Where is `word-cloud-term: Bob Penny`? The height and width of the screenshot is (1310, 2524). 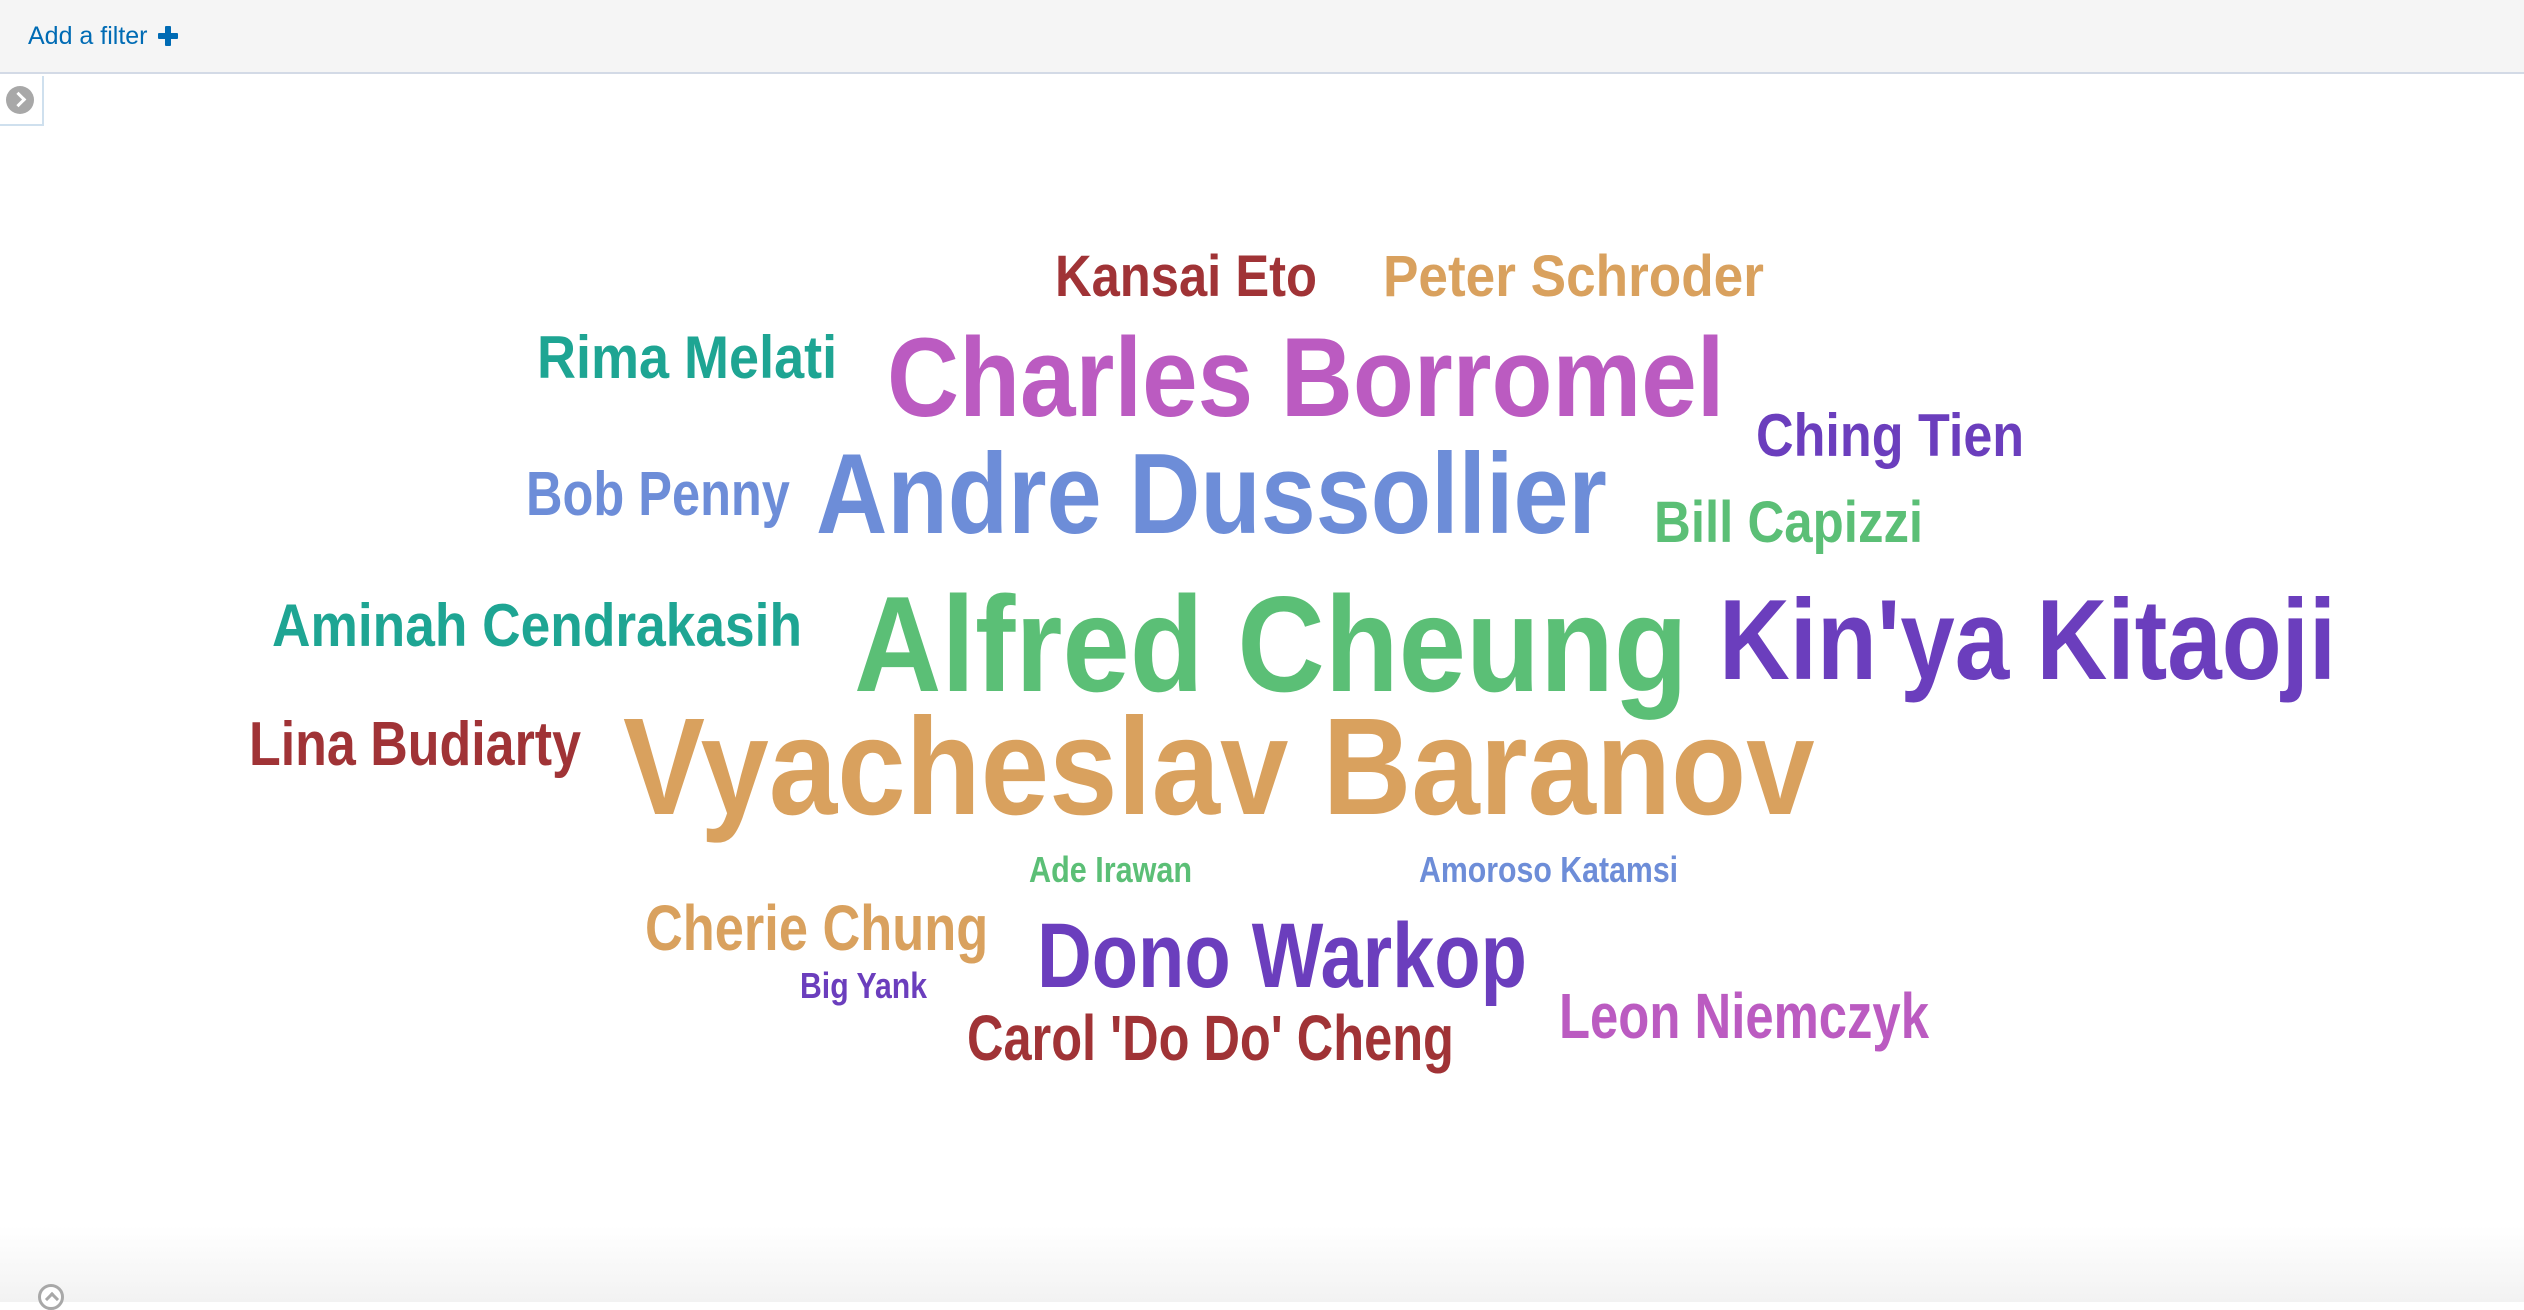 word-cloud-term: Bob Penny is located at coordinates (658, 494).